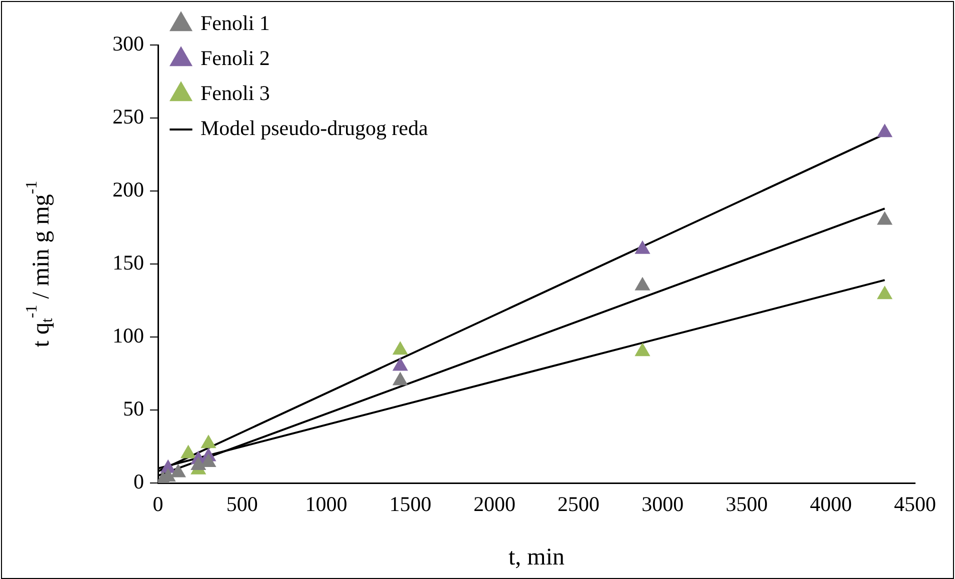  Describe the element at coordinates (410, 504) in the screenshot. I see `x-tick-label: 1500` at that location.